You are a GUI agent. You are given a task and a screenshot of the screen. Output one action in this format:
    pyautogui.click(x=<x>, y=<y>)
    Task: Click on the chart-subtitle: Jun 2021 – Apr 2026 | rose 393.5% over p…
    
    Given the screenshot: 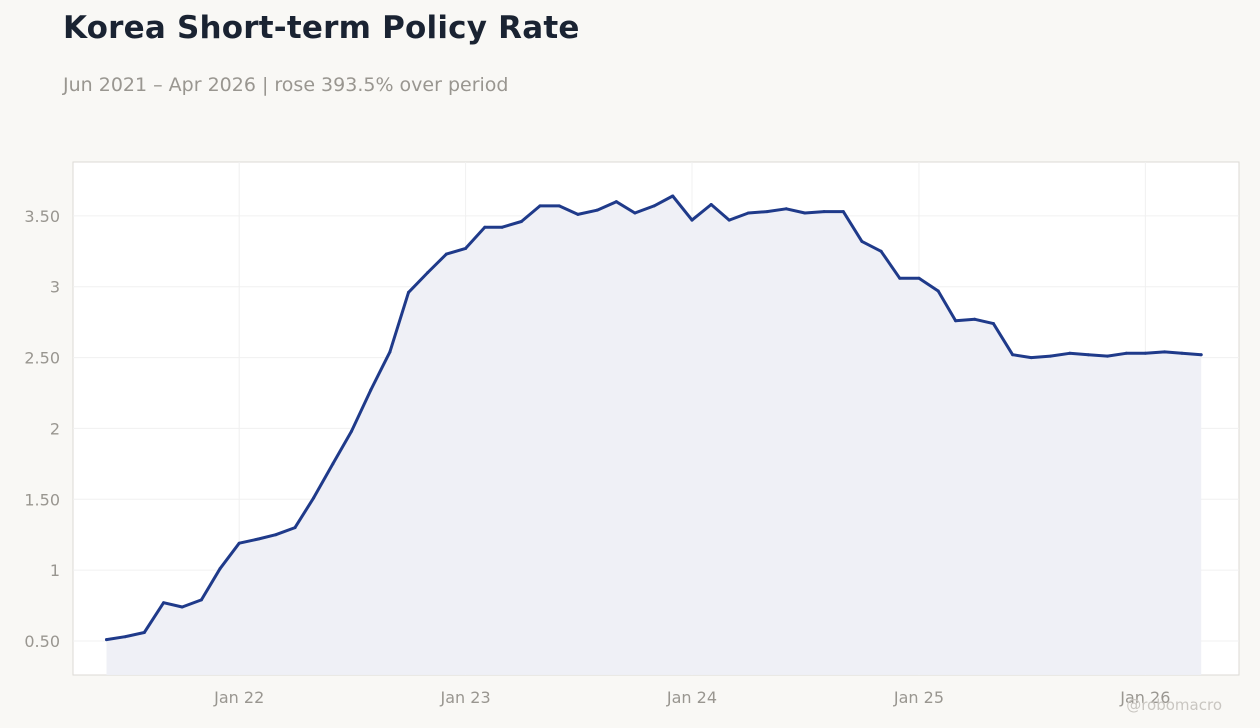 What is the action you would take?
    pyautogui.click(x=286, y=85)
    